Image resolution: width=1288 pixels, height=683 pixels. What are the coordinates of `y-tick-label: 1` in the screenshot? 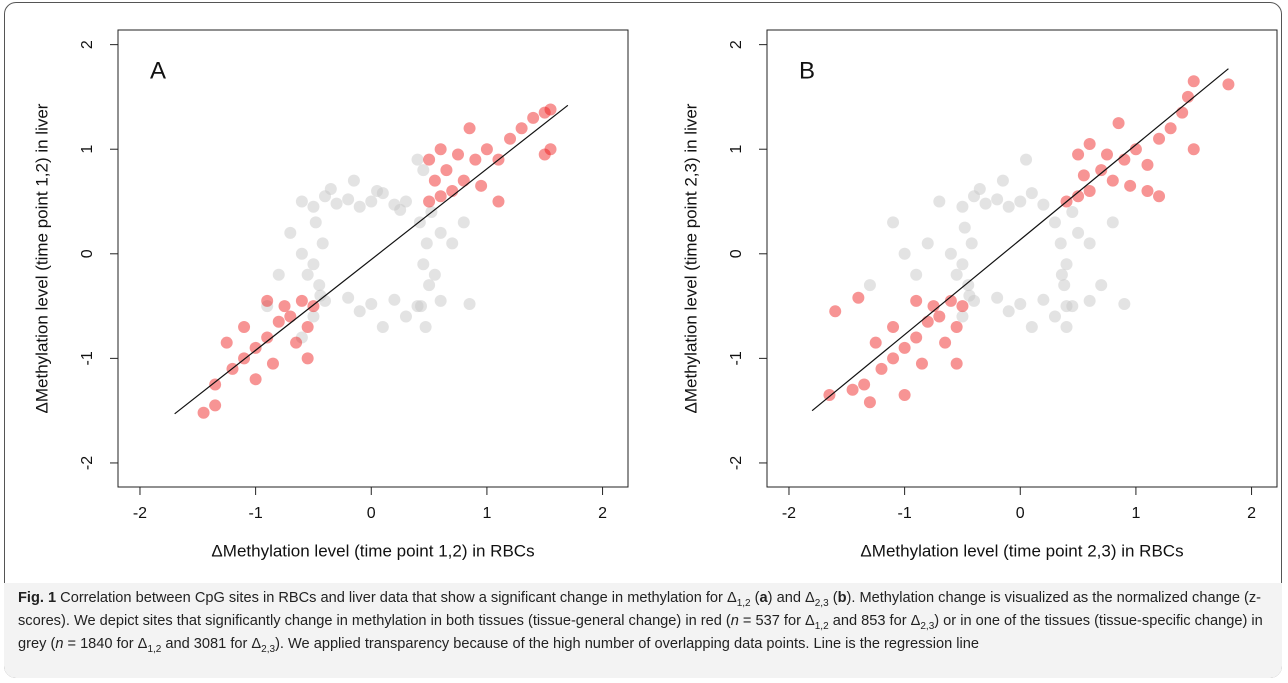 It's located at (736, 149).